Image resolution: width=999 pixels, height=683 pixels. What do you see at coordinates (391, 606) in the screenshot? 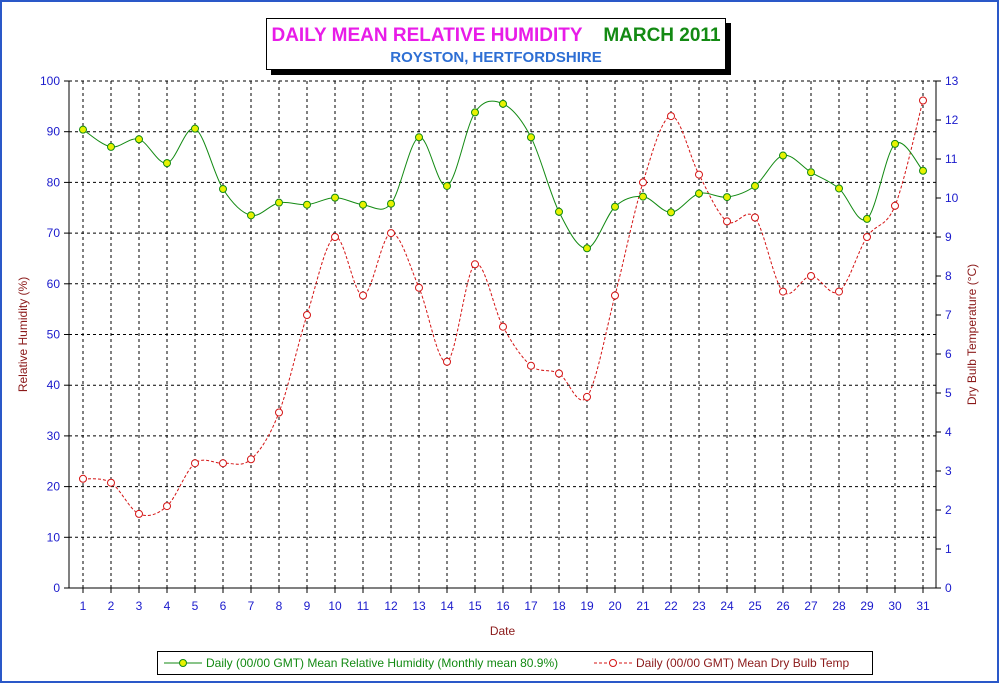
I see `x-tick-label: 12` at bounding box center [391, 606].